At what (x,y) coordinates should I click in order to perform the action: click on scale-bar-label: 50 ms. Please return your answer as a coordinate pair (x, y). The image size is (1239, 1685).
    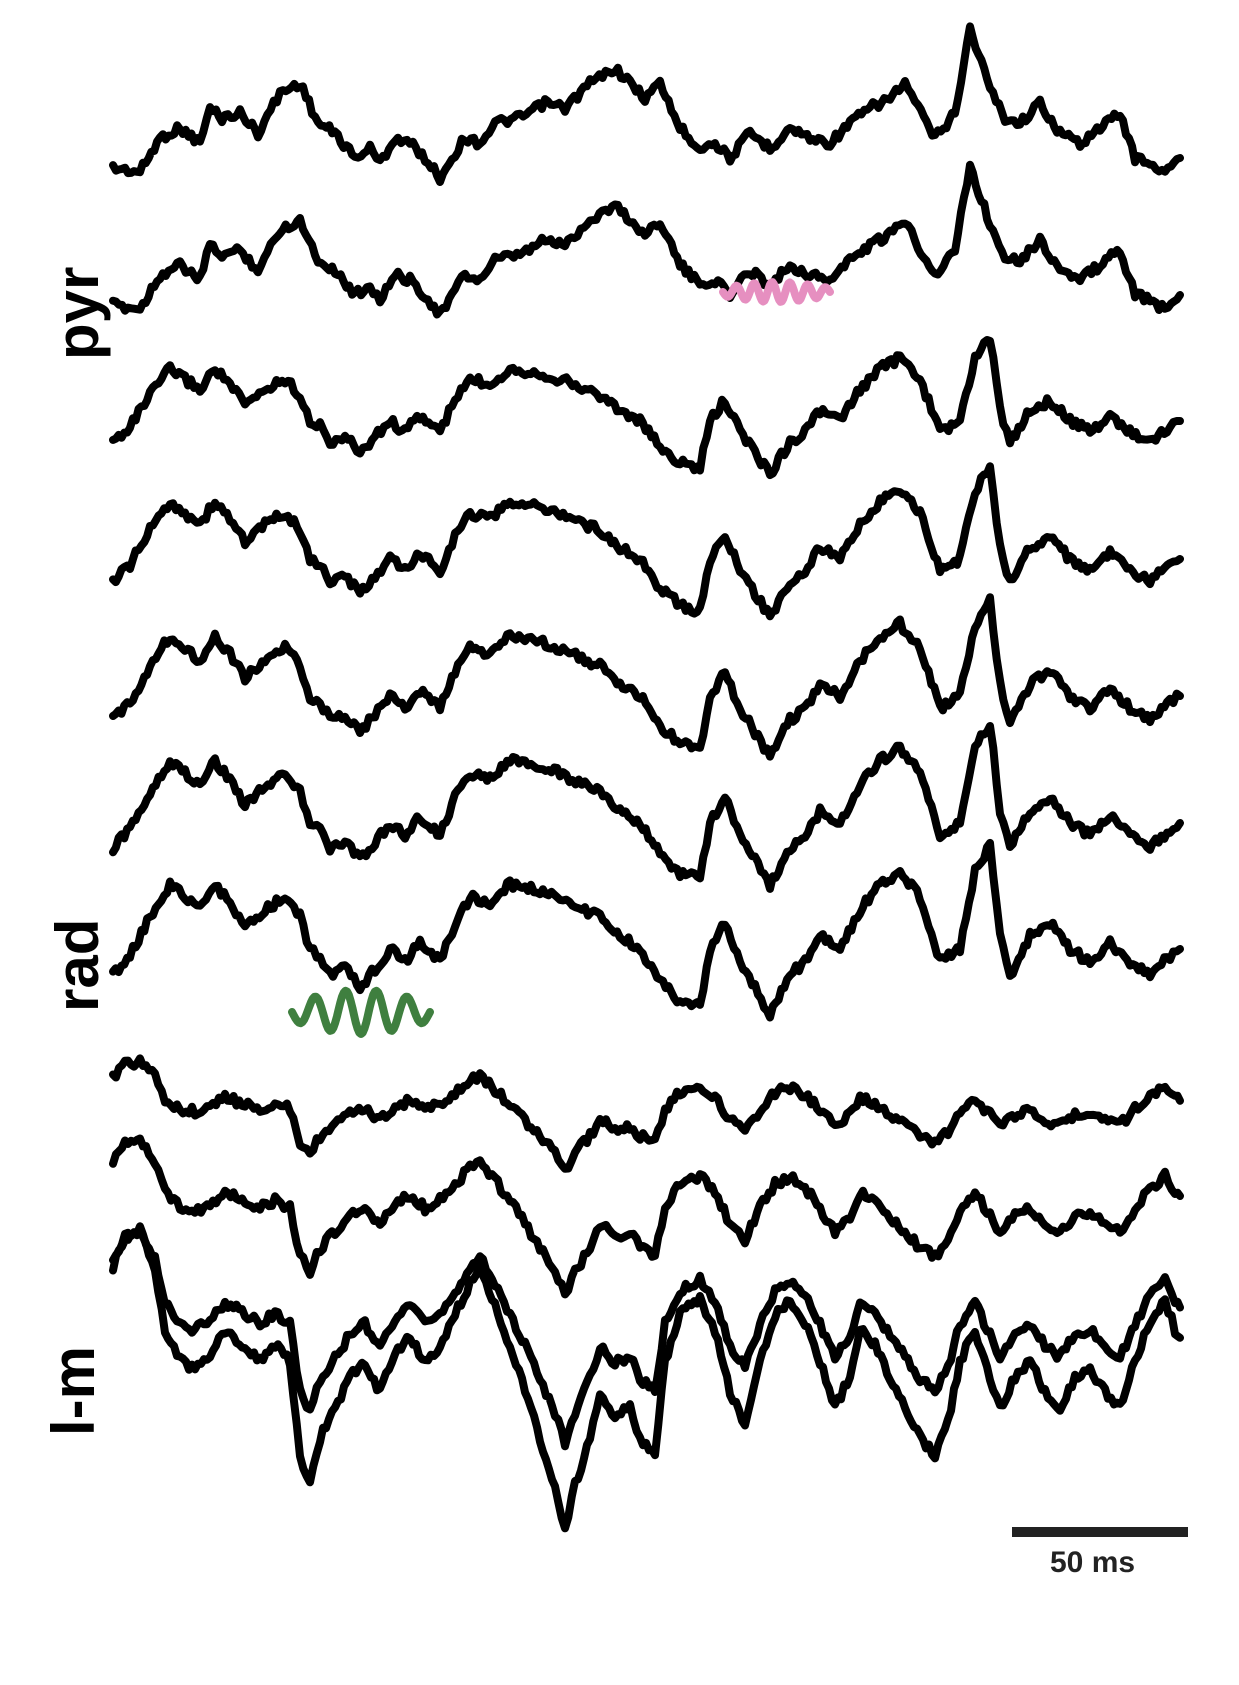
    Looking at the image, I should click on (1093, 1562).